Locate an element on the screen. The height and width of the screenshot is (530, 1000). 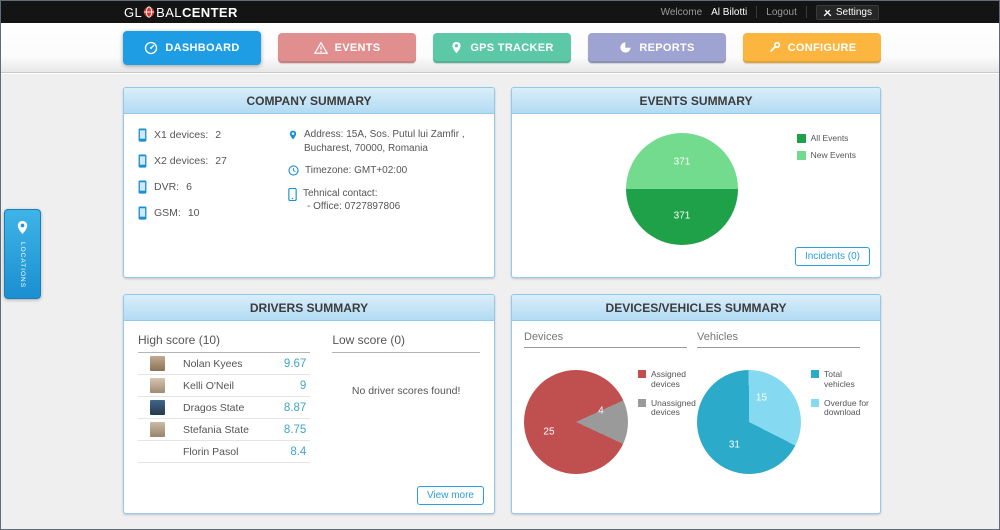
driver-row: Kelli O'Neil 9 is located at coordinates (224, 386).